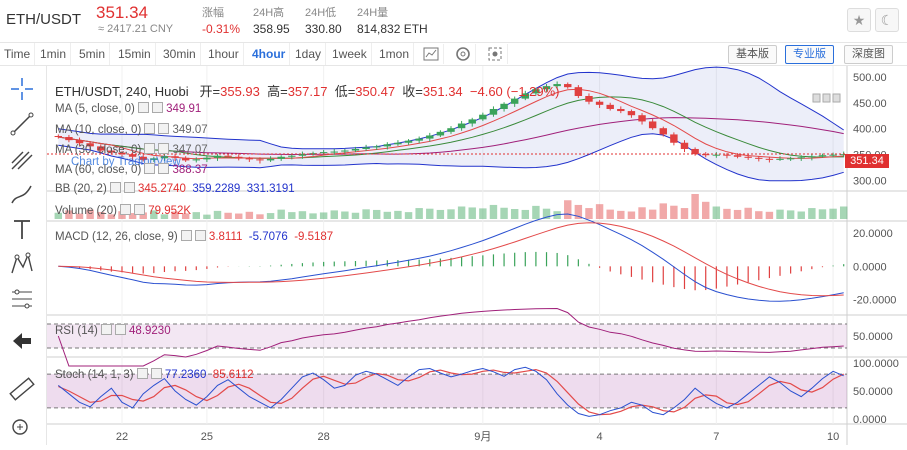  What do you see at coordinates (482, 437) in the screenshot?
I see `x-tick-label: 9月` at bounding box center [482, 437].